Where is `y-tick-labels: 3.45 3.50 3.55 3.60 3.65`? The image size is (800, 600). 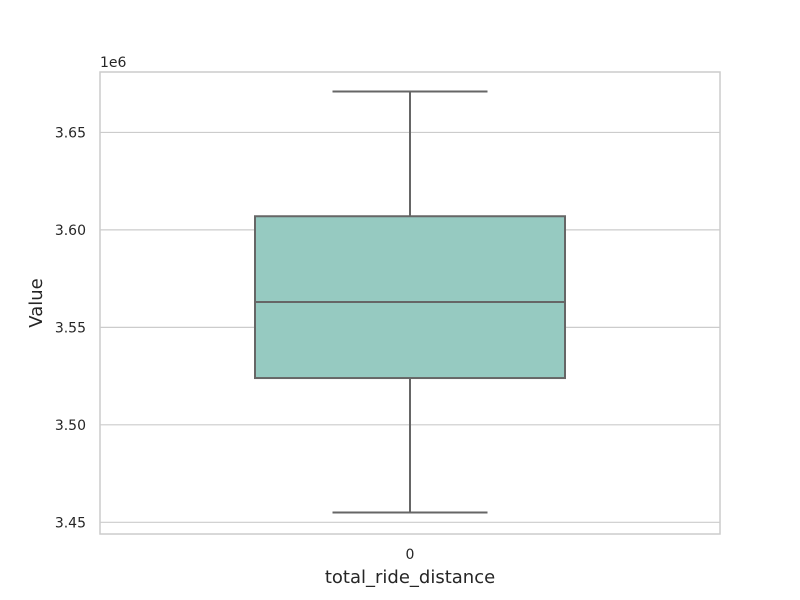
y-tick-labels: 3.45 3.50 3.55 3.60 3.65 is located at coordinates (70, 328).